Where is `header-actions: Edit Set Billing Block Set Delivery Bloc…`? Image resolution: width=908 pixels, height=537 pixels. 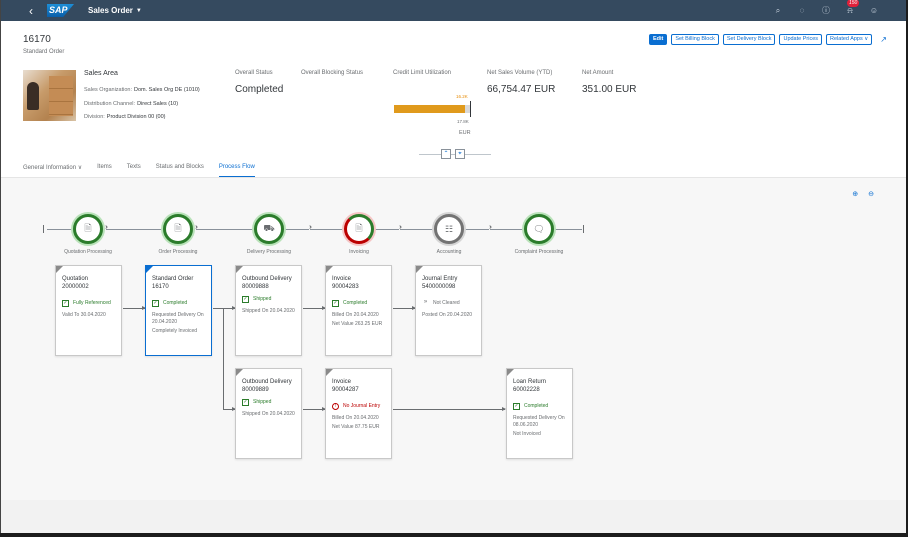 header-actions: Edit Set Billing Block Set Delivery Bloc… is located at coordinates (768, 39).